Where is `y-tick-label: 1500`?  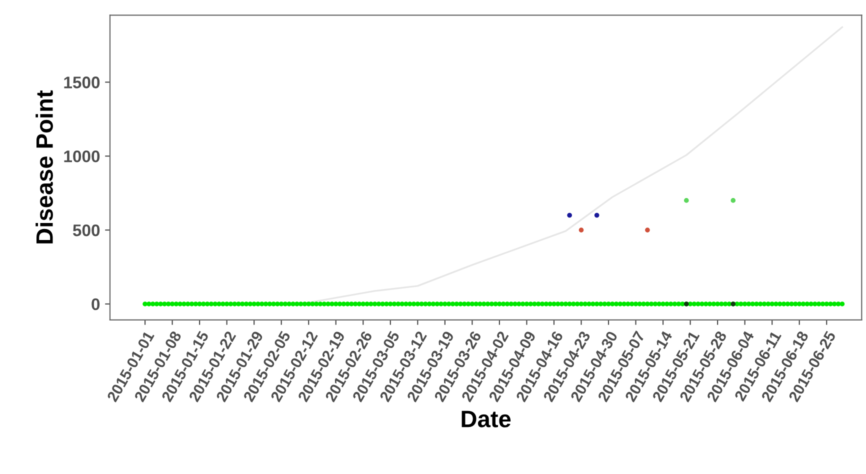
y-tick-label: 1500 is located at coordinates (82, 82).